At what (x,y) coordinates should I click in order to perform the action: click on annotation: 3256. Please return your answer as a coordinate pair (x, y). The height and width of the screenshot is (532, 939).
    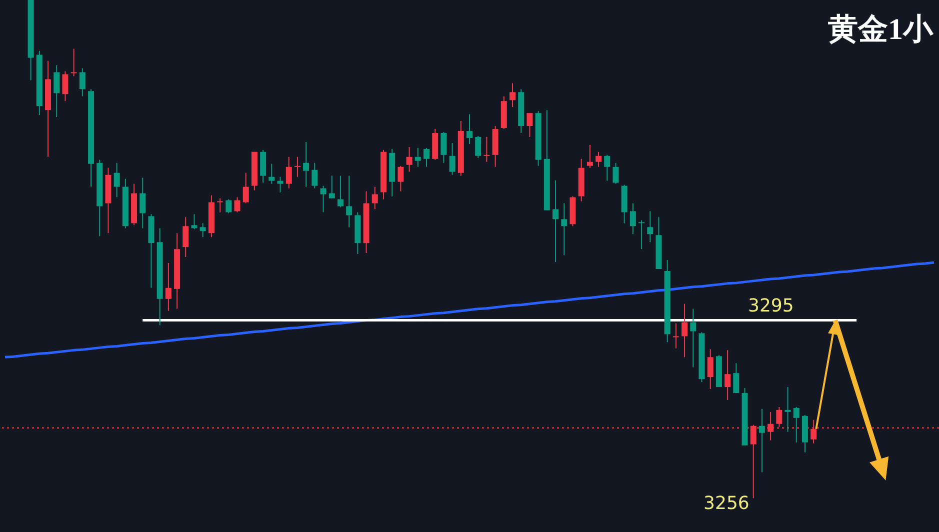
    Looking at the image, I should click on (727, 503).